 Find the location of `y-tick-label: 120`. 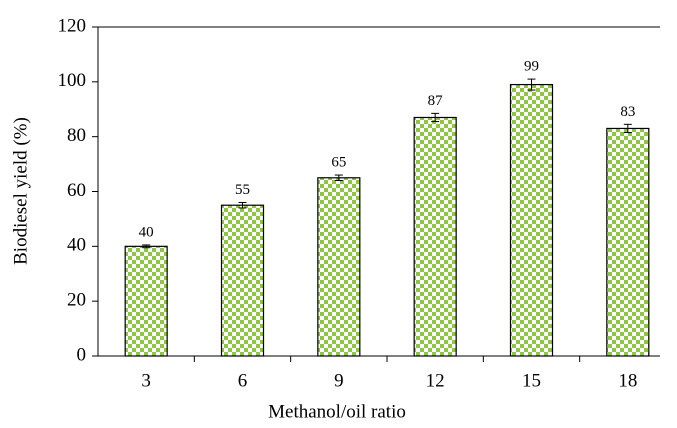

y-tick-label: 120 is located at coordinates (72, 25).